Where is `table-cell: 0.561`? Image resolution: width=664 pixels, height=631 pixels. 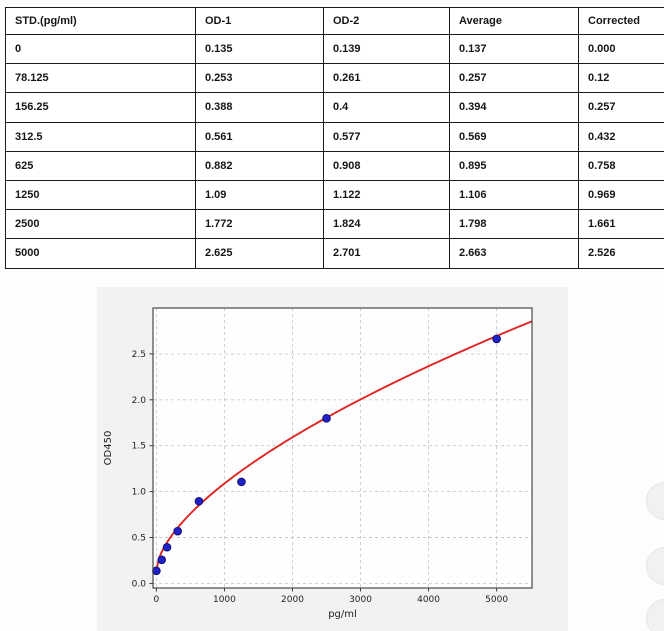 table-cell: 0.561 is located at coordinates (259, 136).